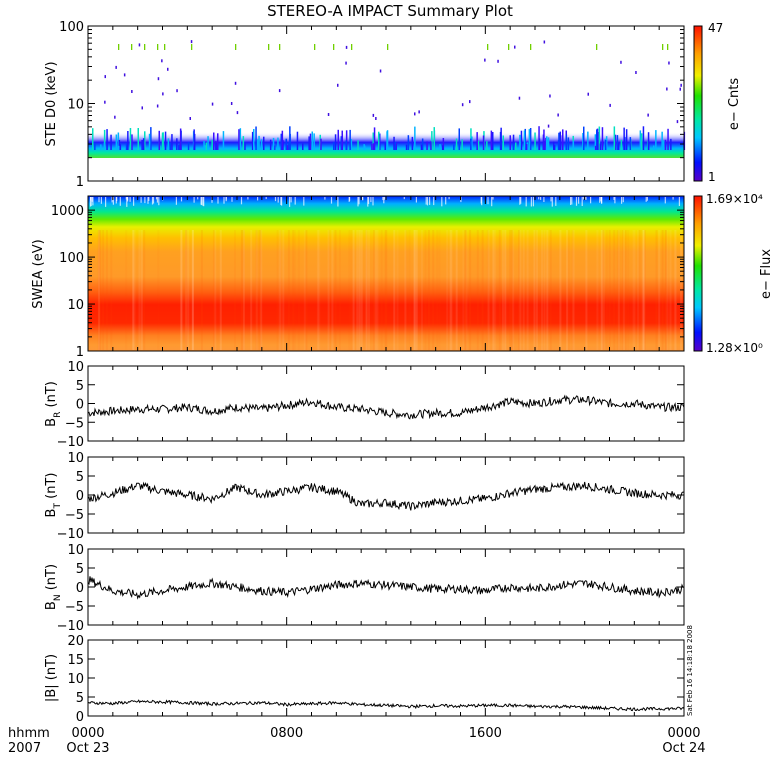 This screenshot has height=780, width=780. I want to click on swea-colorbar-max: 1.69×10⁴, so click(734, 199).